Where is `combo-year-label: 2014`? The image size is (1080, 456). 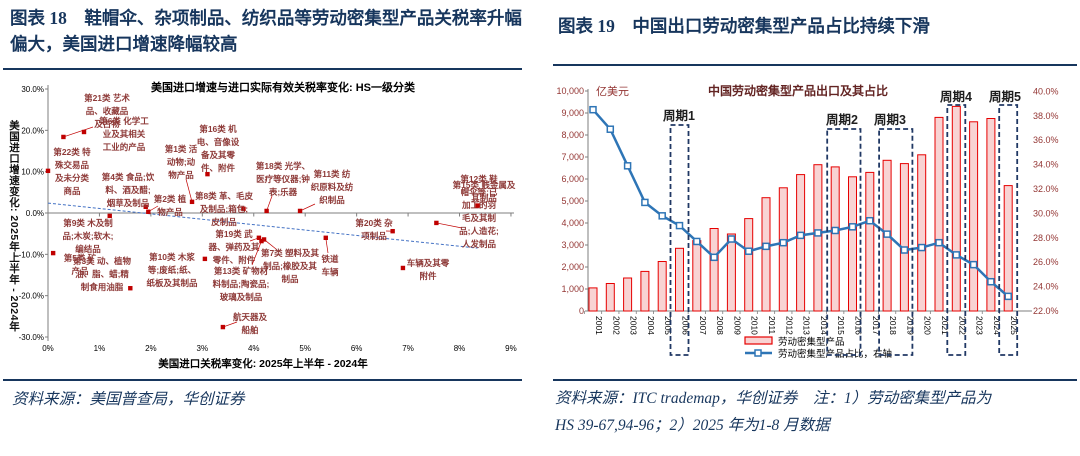 combo-year-label: 2014 is located at coordinates (824, 325).